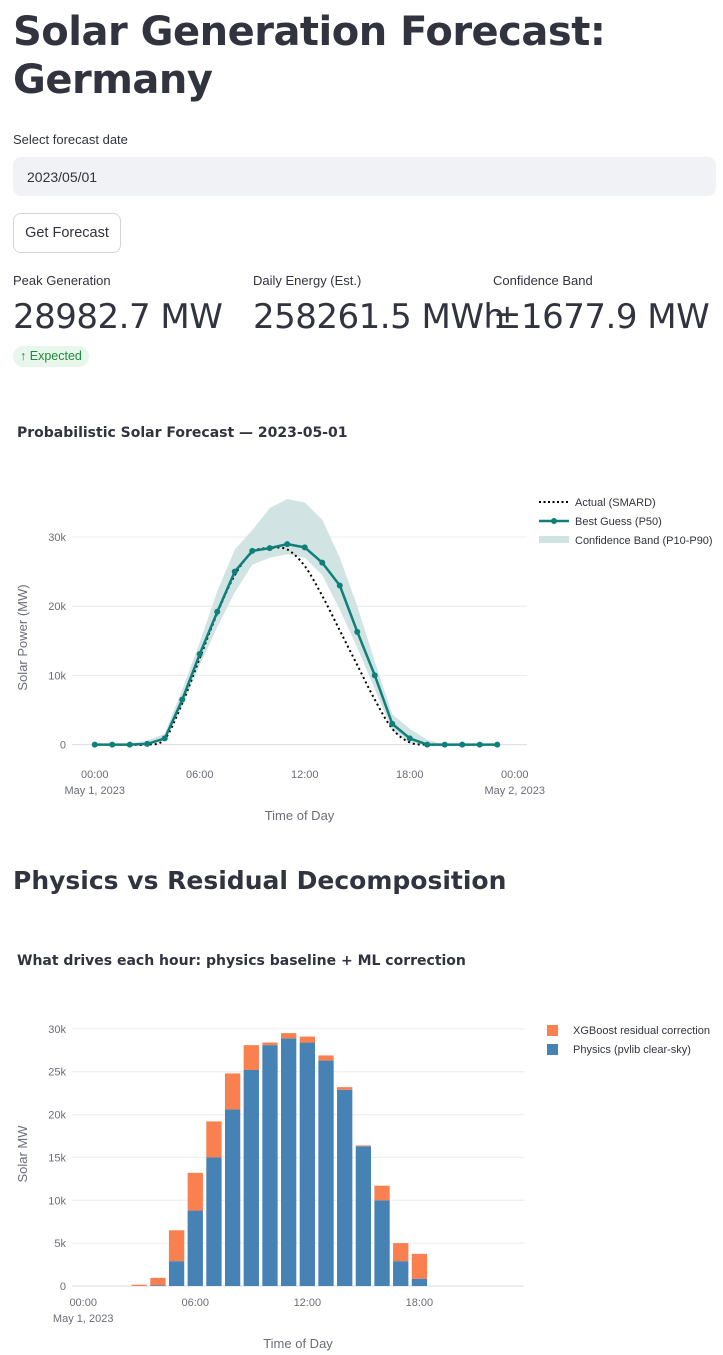  I want to click on y-axis-title: Solar Power (MW), so click(22, 637).